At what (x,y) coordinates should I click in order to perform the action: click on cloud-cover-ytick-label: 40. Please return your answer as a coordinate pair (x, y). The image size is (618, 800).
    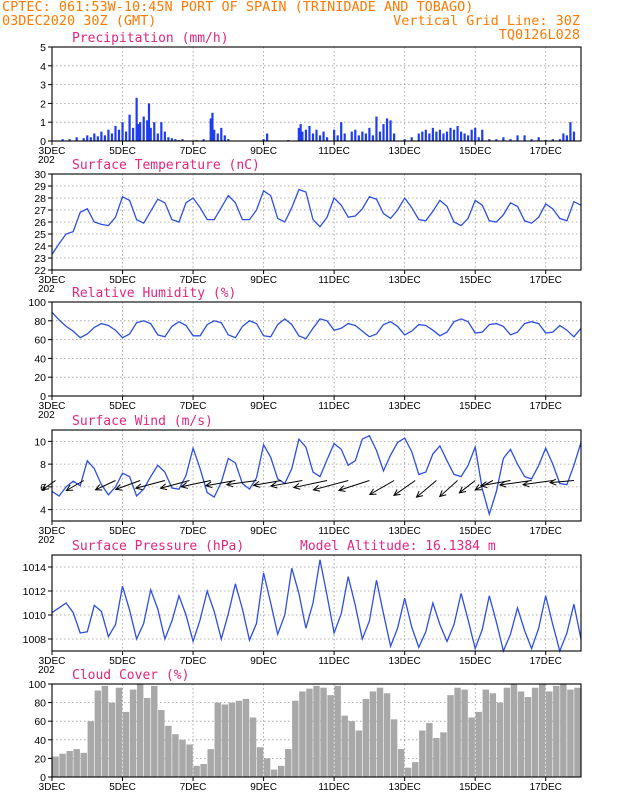
    Looking at the image, I should click on (40, 741).